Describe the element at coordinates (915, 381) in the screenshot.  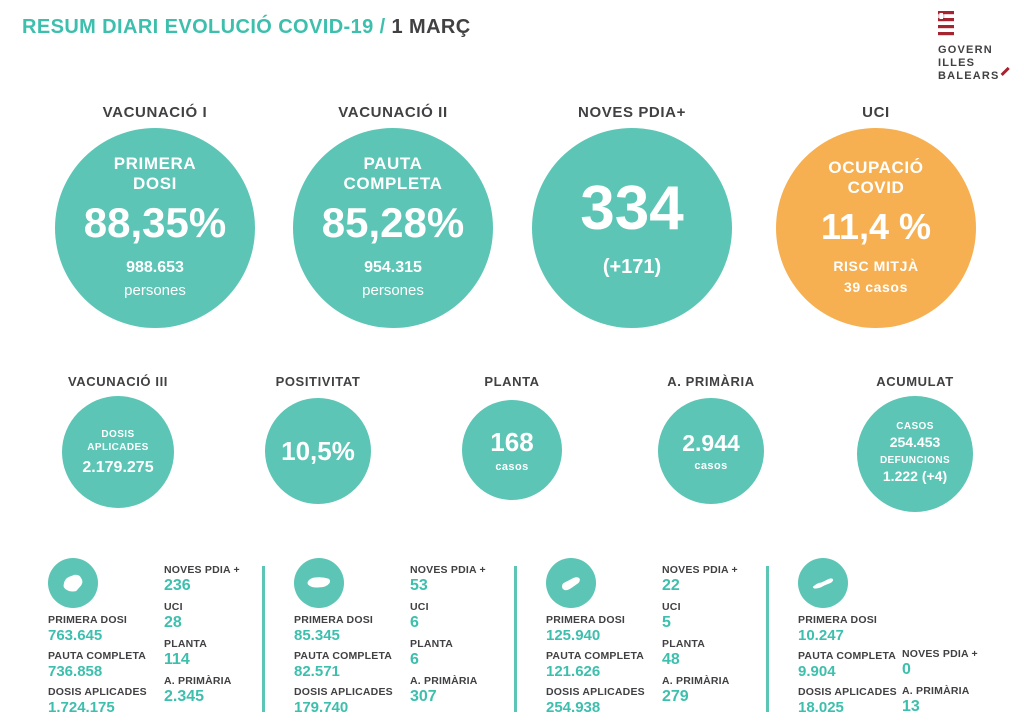
I see `section-header-acumulat: ACUMULAT` at that location.